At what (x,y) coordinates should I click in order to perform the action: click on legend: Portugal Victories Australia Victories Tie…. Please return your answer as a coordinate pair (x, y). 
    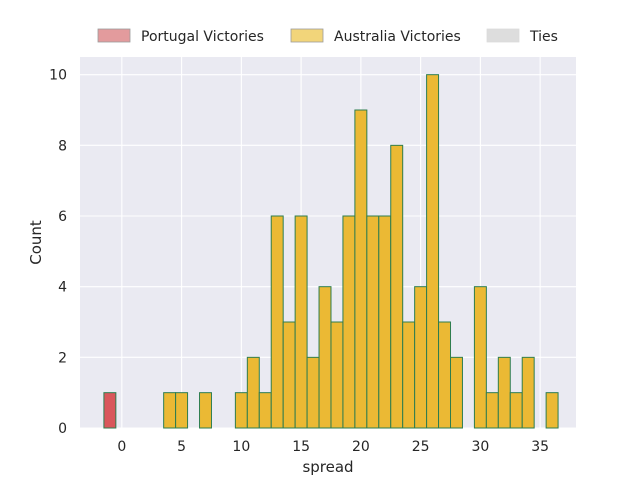
    Looking at the image, I should click on (327, 36).